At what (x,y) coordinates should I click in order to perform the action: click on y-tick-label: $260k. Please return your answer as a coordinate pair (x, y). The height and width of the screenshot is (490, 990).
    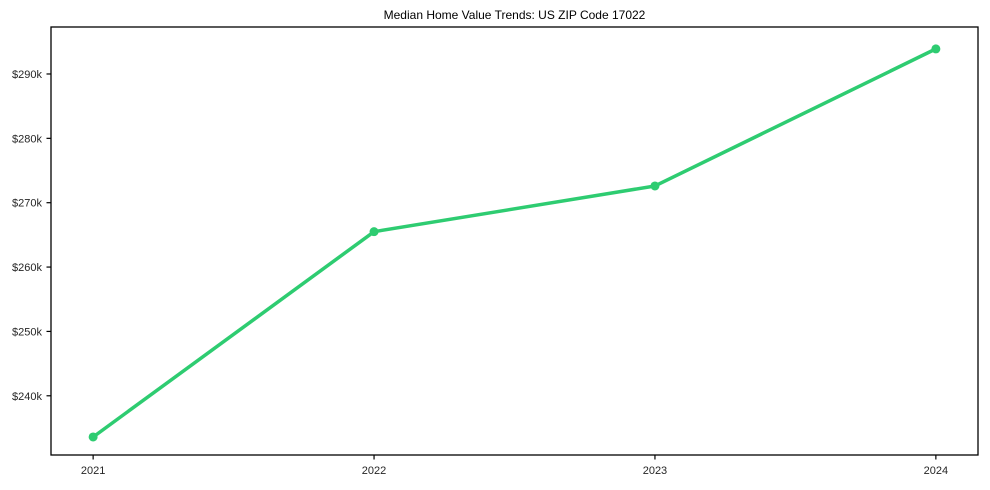
    Looking at the image, I should click on (27, 268).